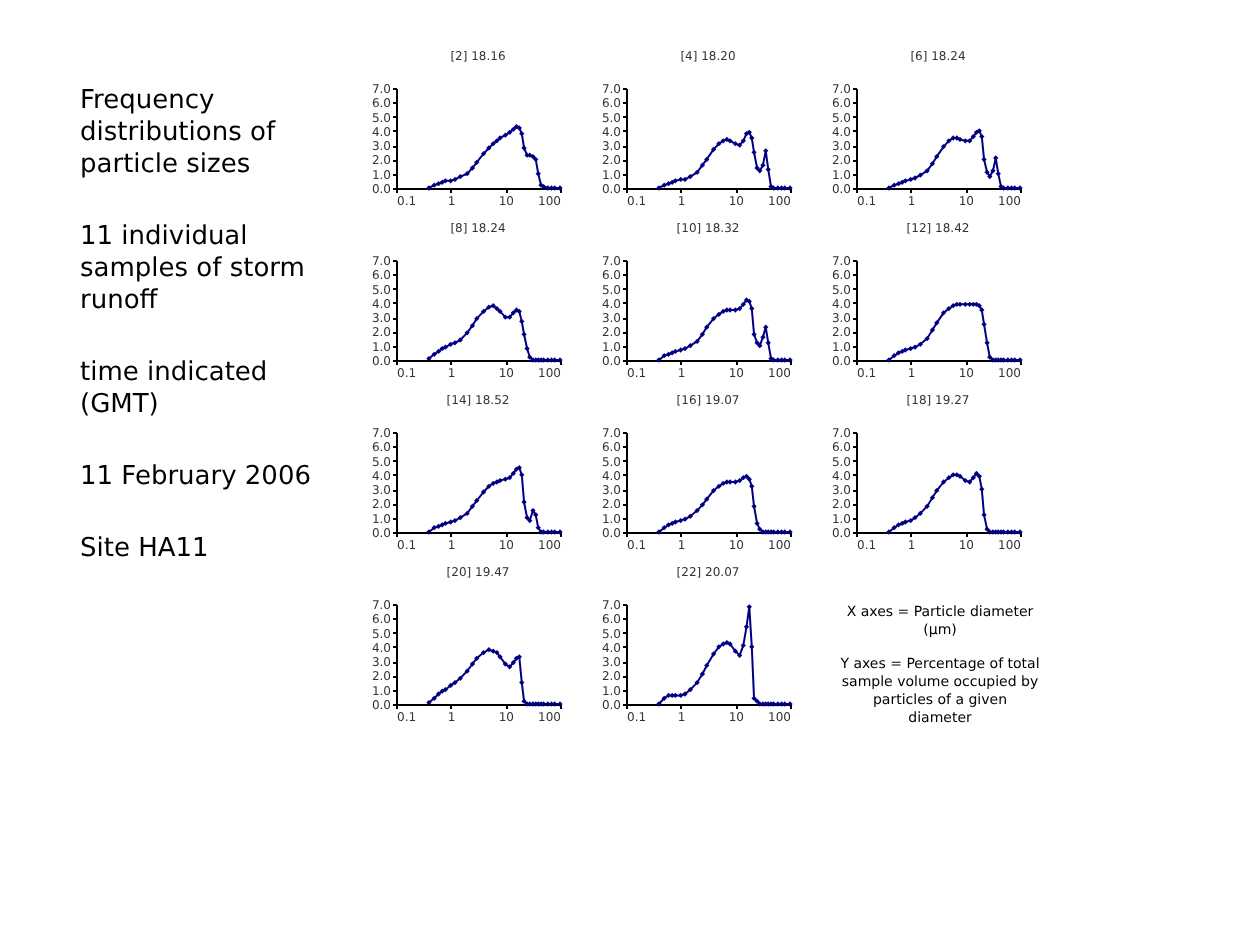 The width and height of the screenshot is (1236, 930). What do you see at coordinates (192, 269) in the screenshot?
I see `text: 11 individual samples of storm runoff` at bounding box center [192, 269].